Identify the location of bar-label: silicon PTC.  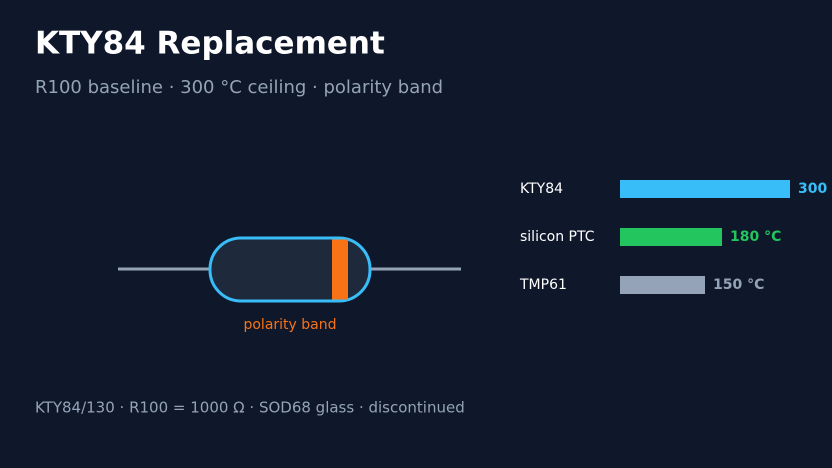
(557, 237).